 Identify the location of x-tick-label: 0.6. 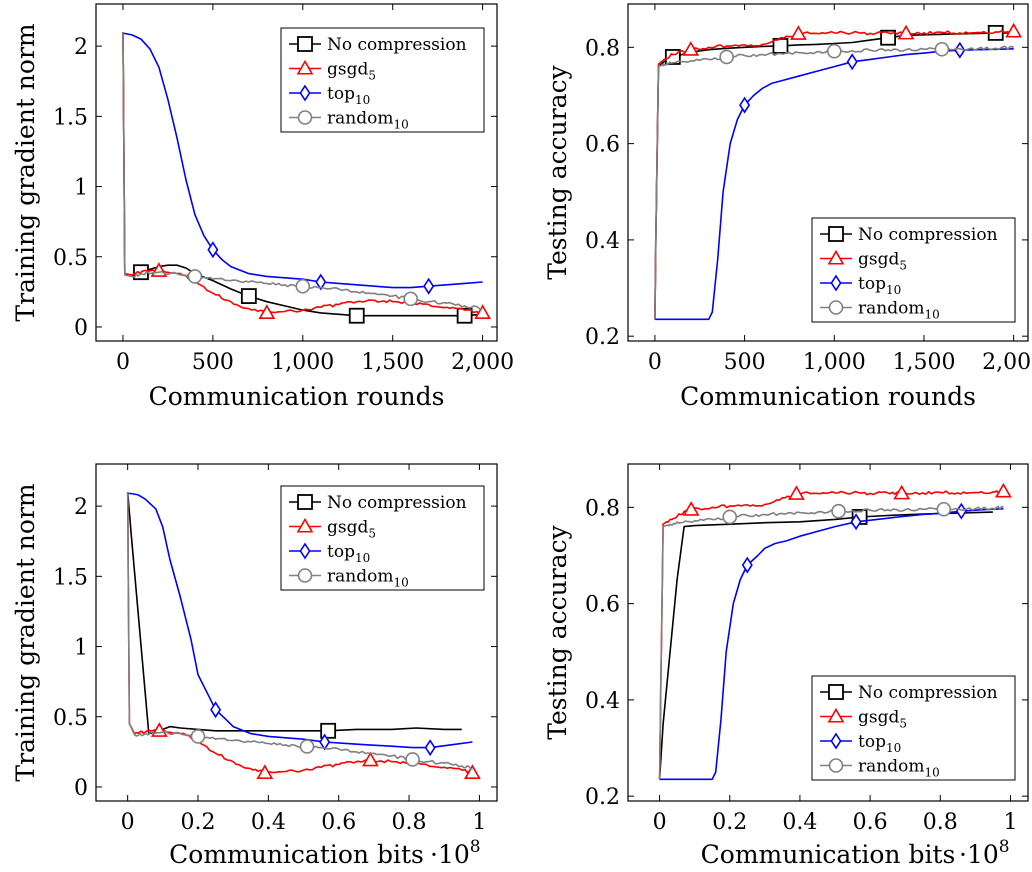
(338, 822).